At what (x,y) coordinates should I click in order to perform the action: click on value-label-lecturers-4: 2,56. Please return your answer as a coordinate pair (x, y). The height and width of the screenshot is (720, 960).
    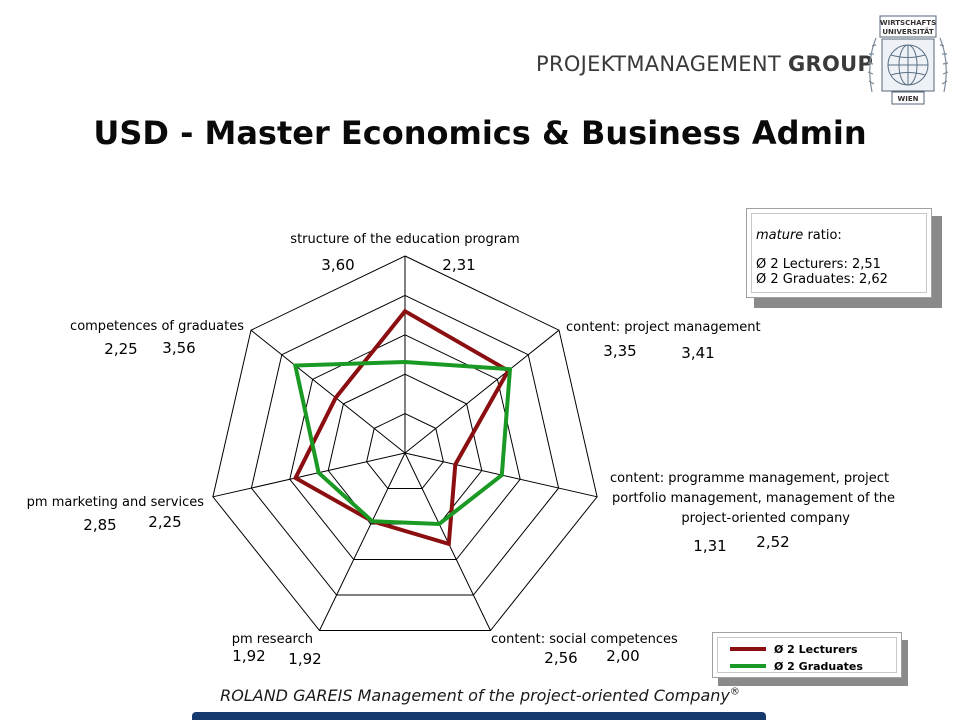
    Looking at the image, I should click on (560, 658).